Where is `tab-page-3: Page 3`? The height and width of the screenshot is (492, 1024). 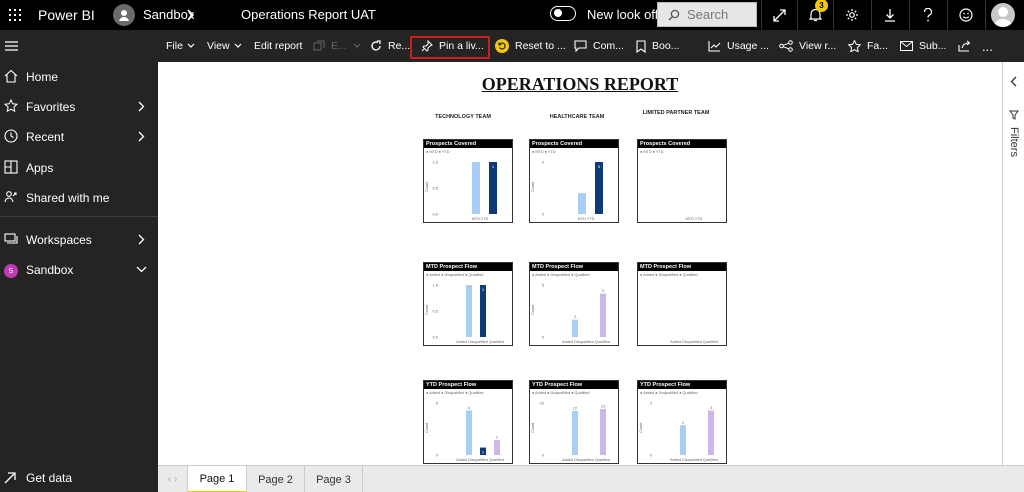 tab-page-3: Page 3 is located at coordinates (334, 479).